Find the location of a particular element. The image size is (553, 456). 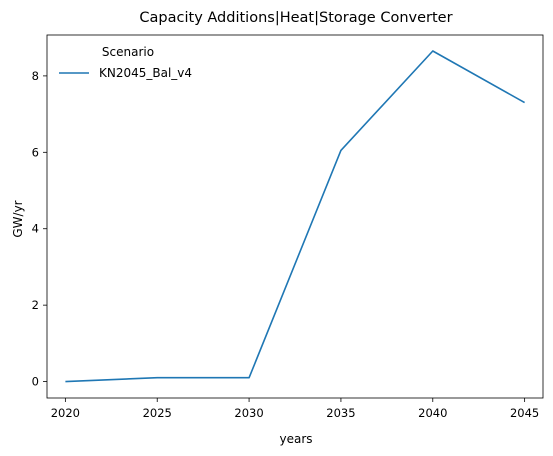

y-tick-label: 4 is located at coordinates (35, 229).